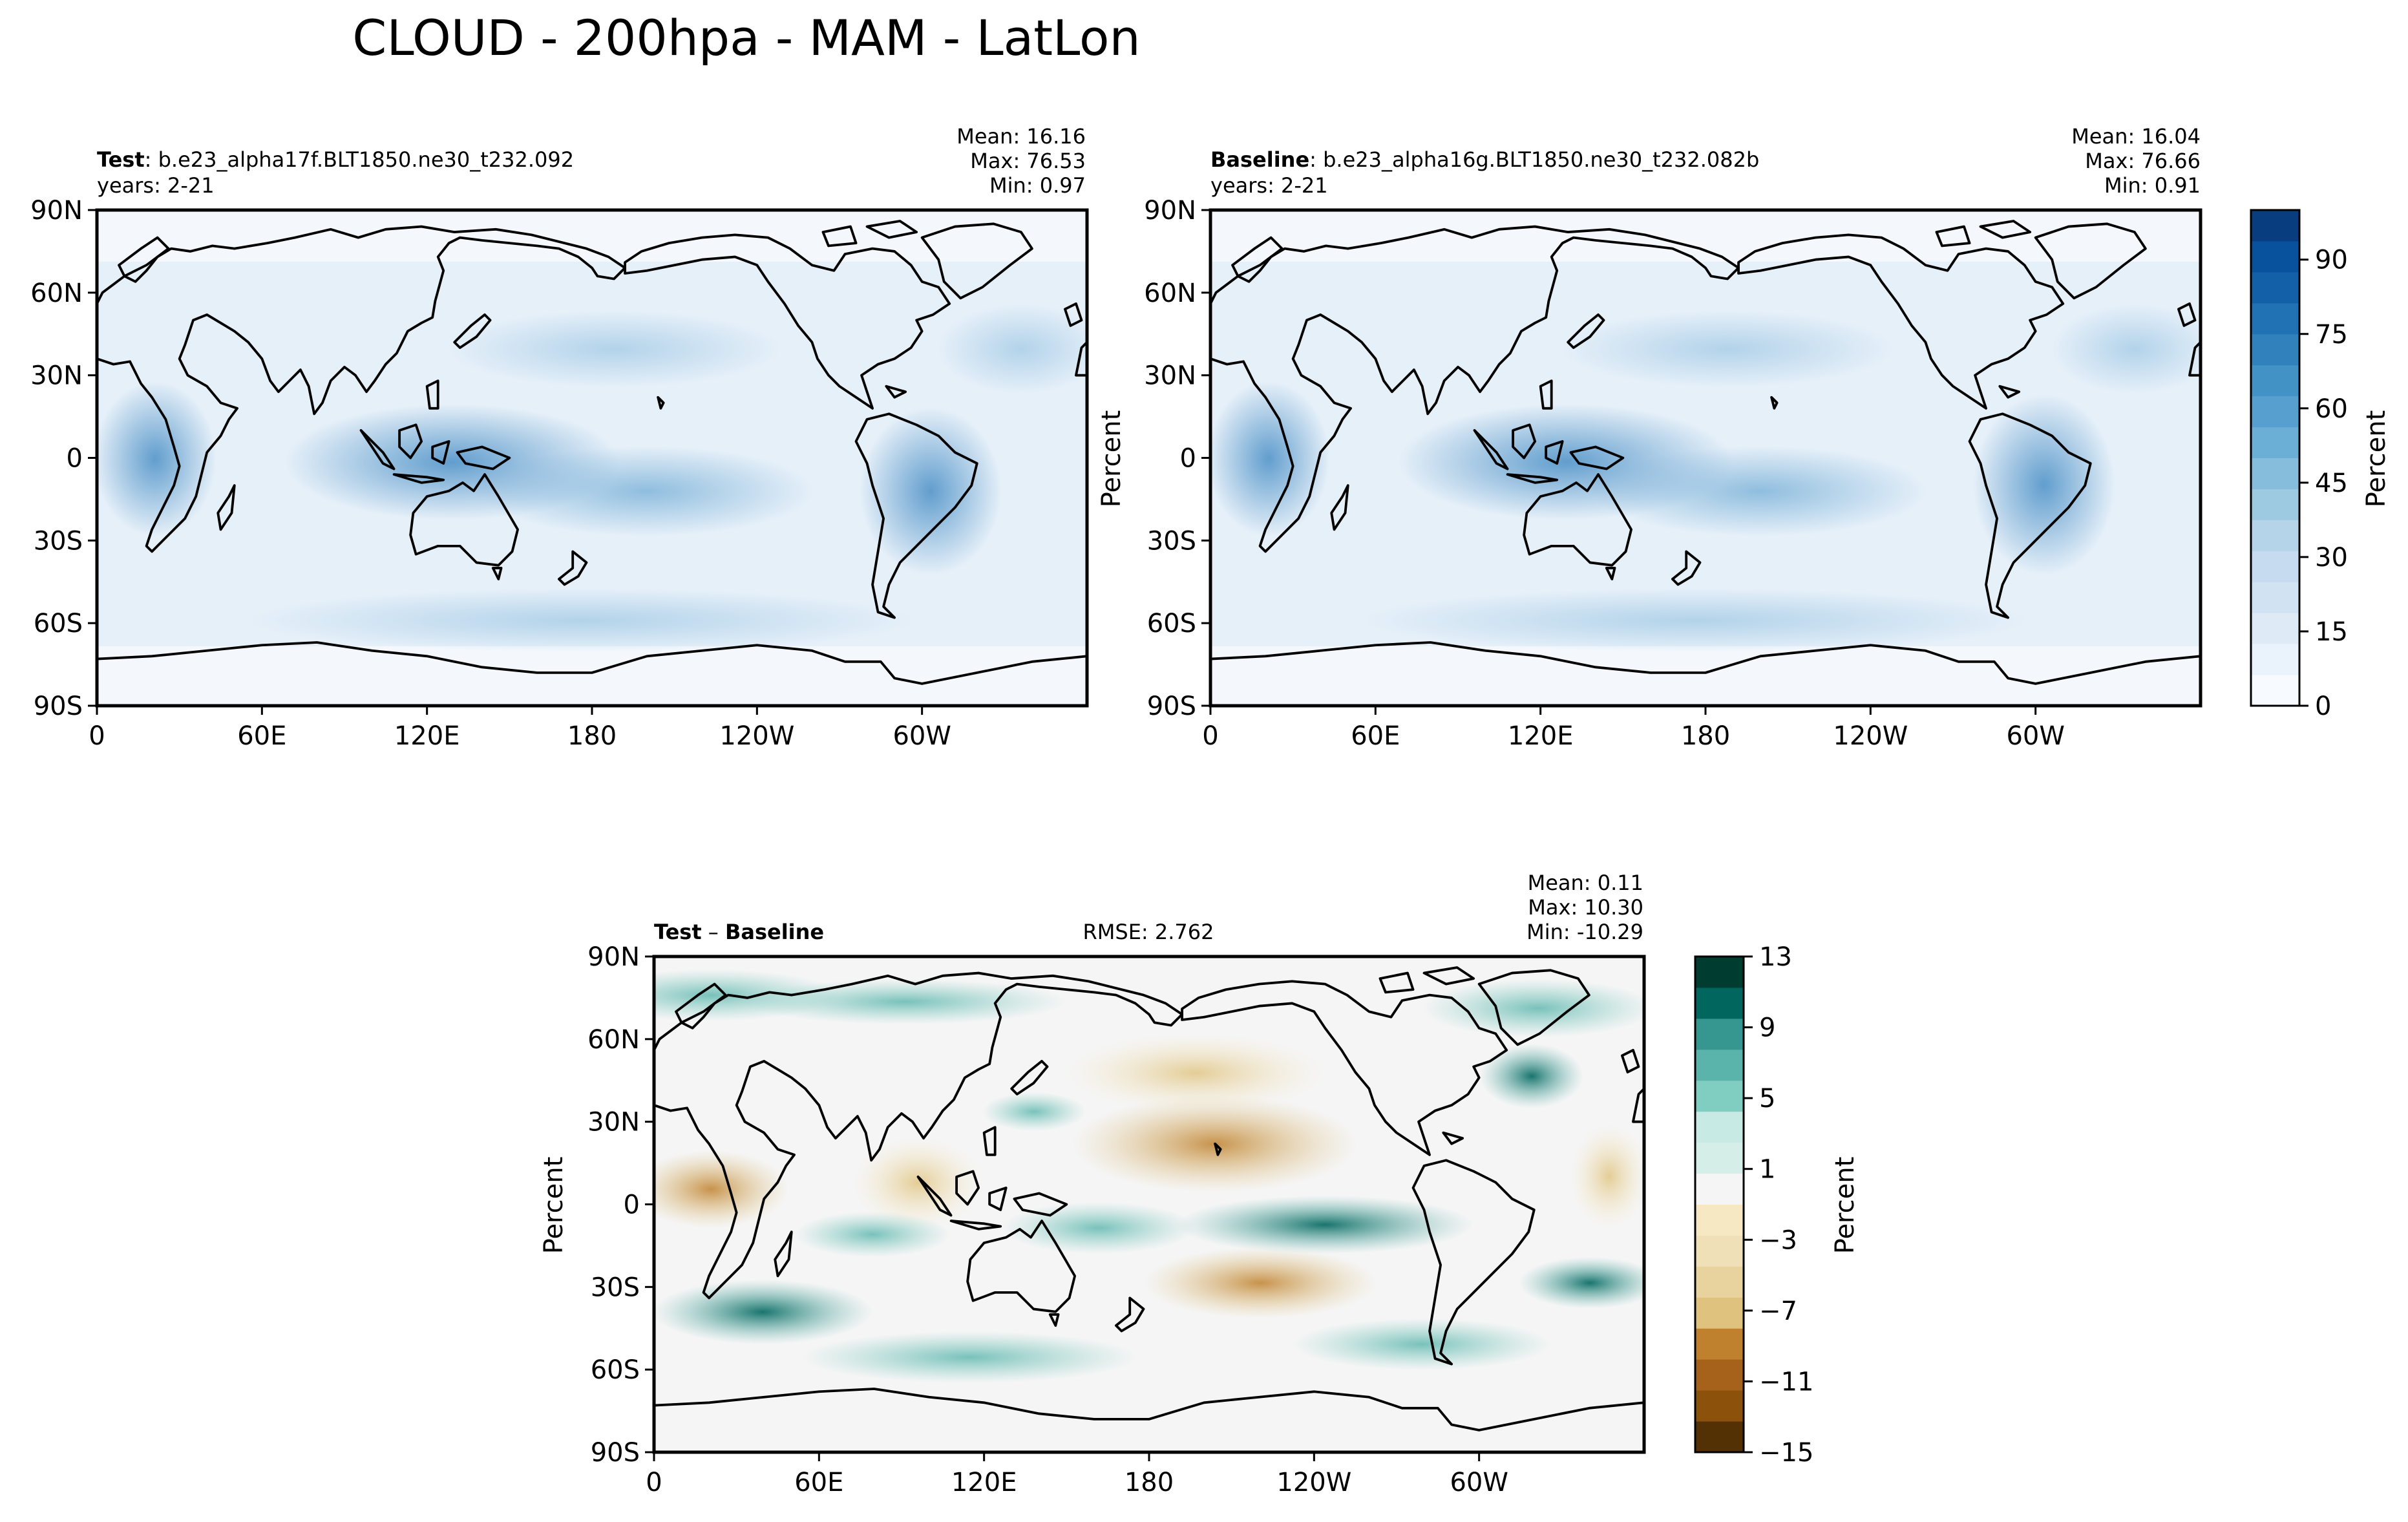 Image resolution: width=2408 pixels, height=1522 pixels. What do you see at coordinates (1778, 1311) in the screenshot?
I see `colorbar-tick-label: −7` at bounding box center [1778, 1311].